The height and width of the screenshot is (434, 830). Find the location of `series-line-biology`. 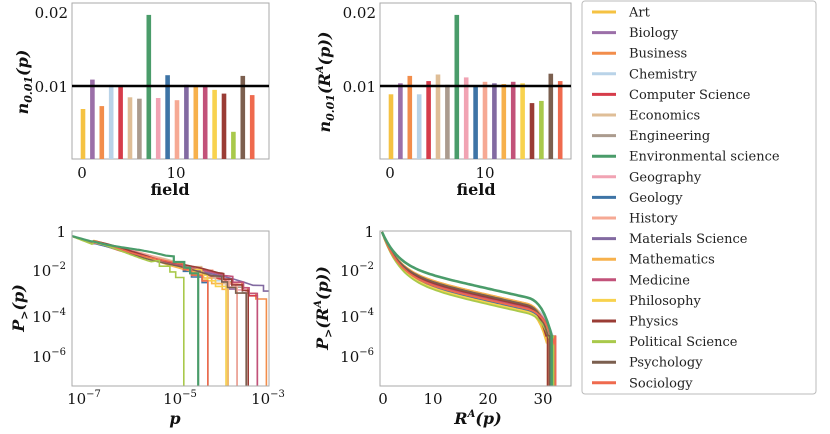

series-line-biology is located at coordinates (468, 308).